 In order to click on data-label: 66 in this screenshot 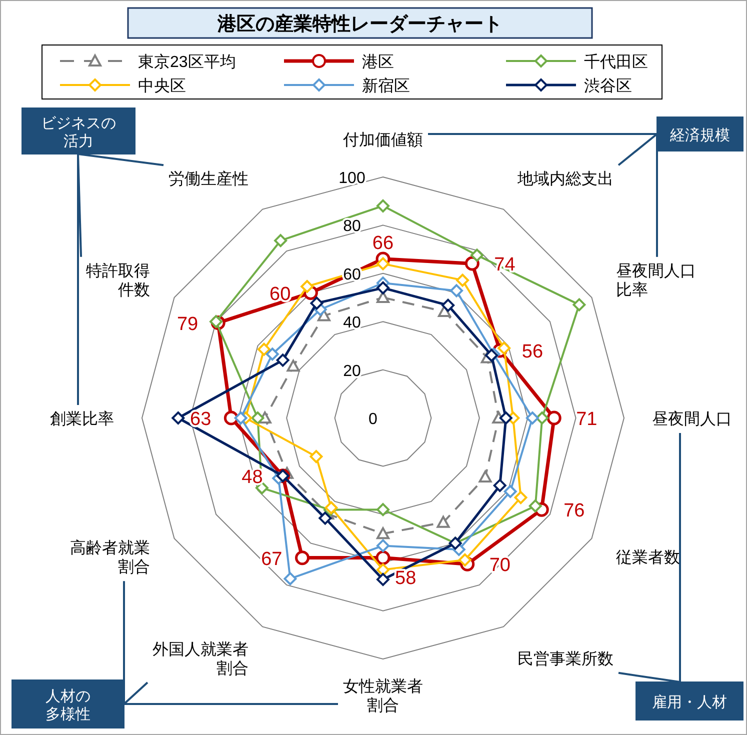, I will do `click(383, 243)`.